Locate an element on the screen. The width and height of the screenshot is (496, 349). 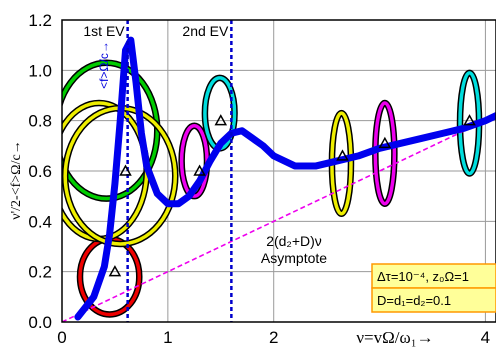
y-tick-label: 0.2 is located at coordinates (40, 272).